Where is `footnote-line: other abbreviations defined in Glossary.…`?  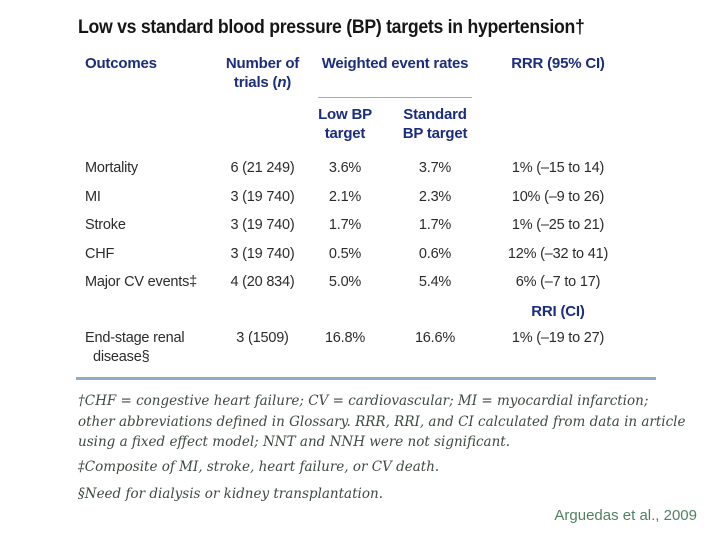
footnote-line: other abbreviations defined in Glossary.… is located at coordinates (382, 421).